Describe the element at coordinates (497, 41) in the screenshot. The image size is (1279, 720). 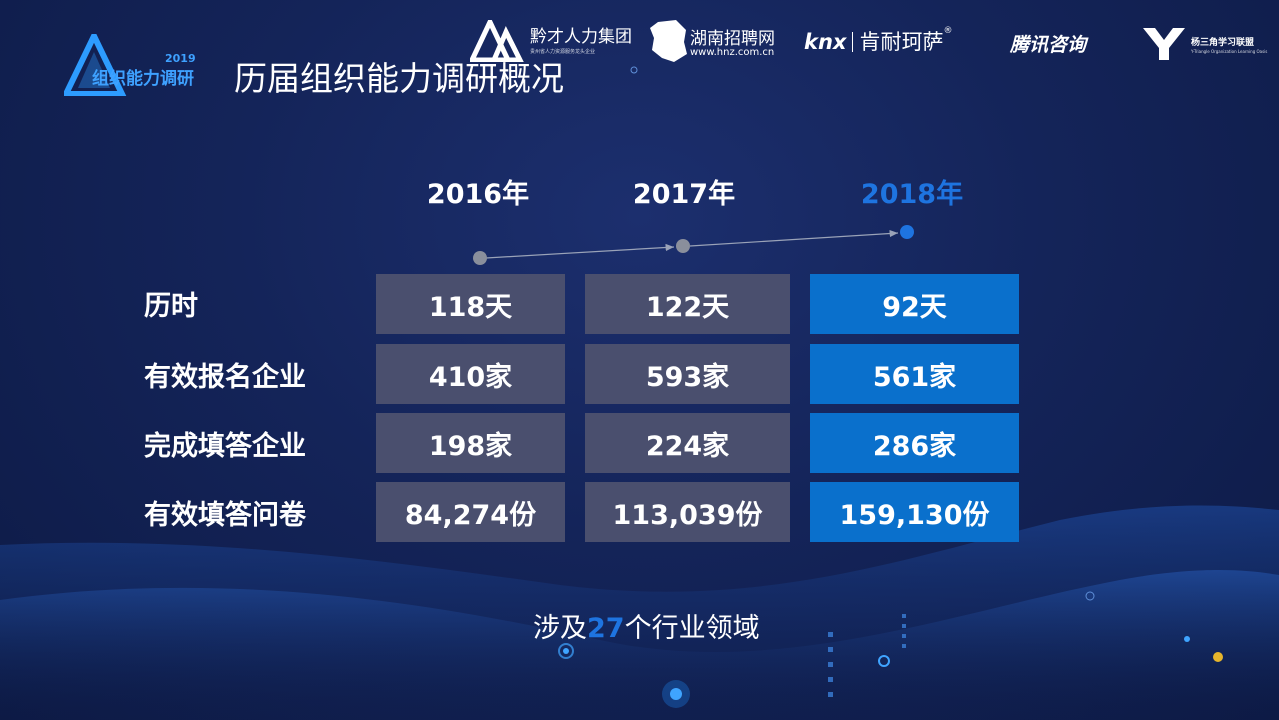
I see `qiancai-mountain-icon` at that location.